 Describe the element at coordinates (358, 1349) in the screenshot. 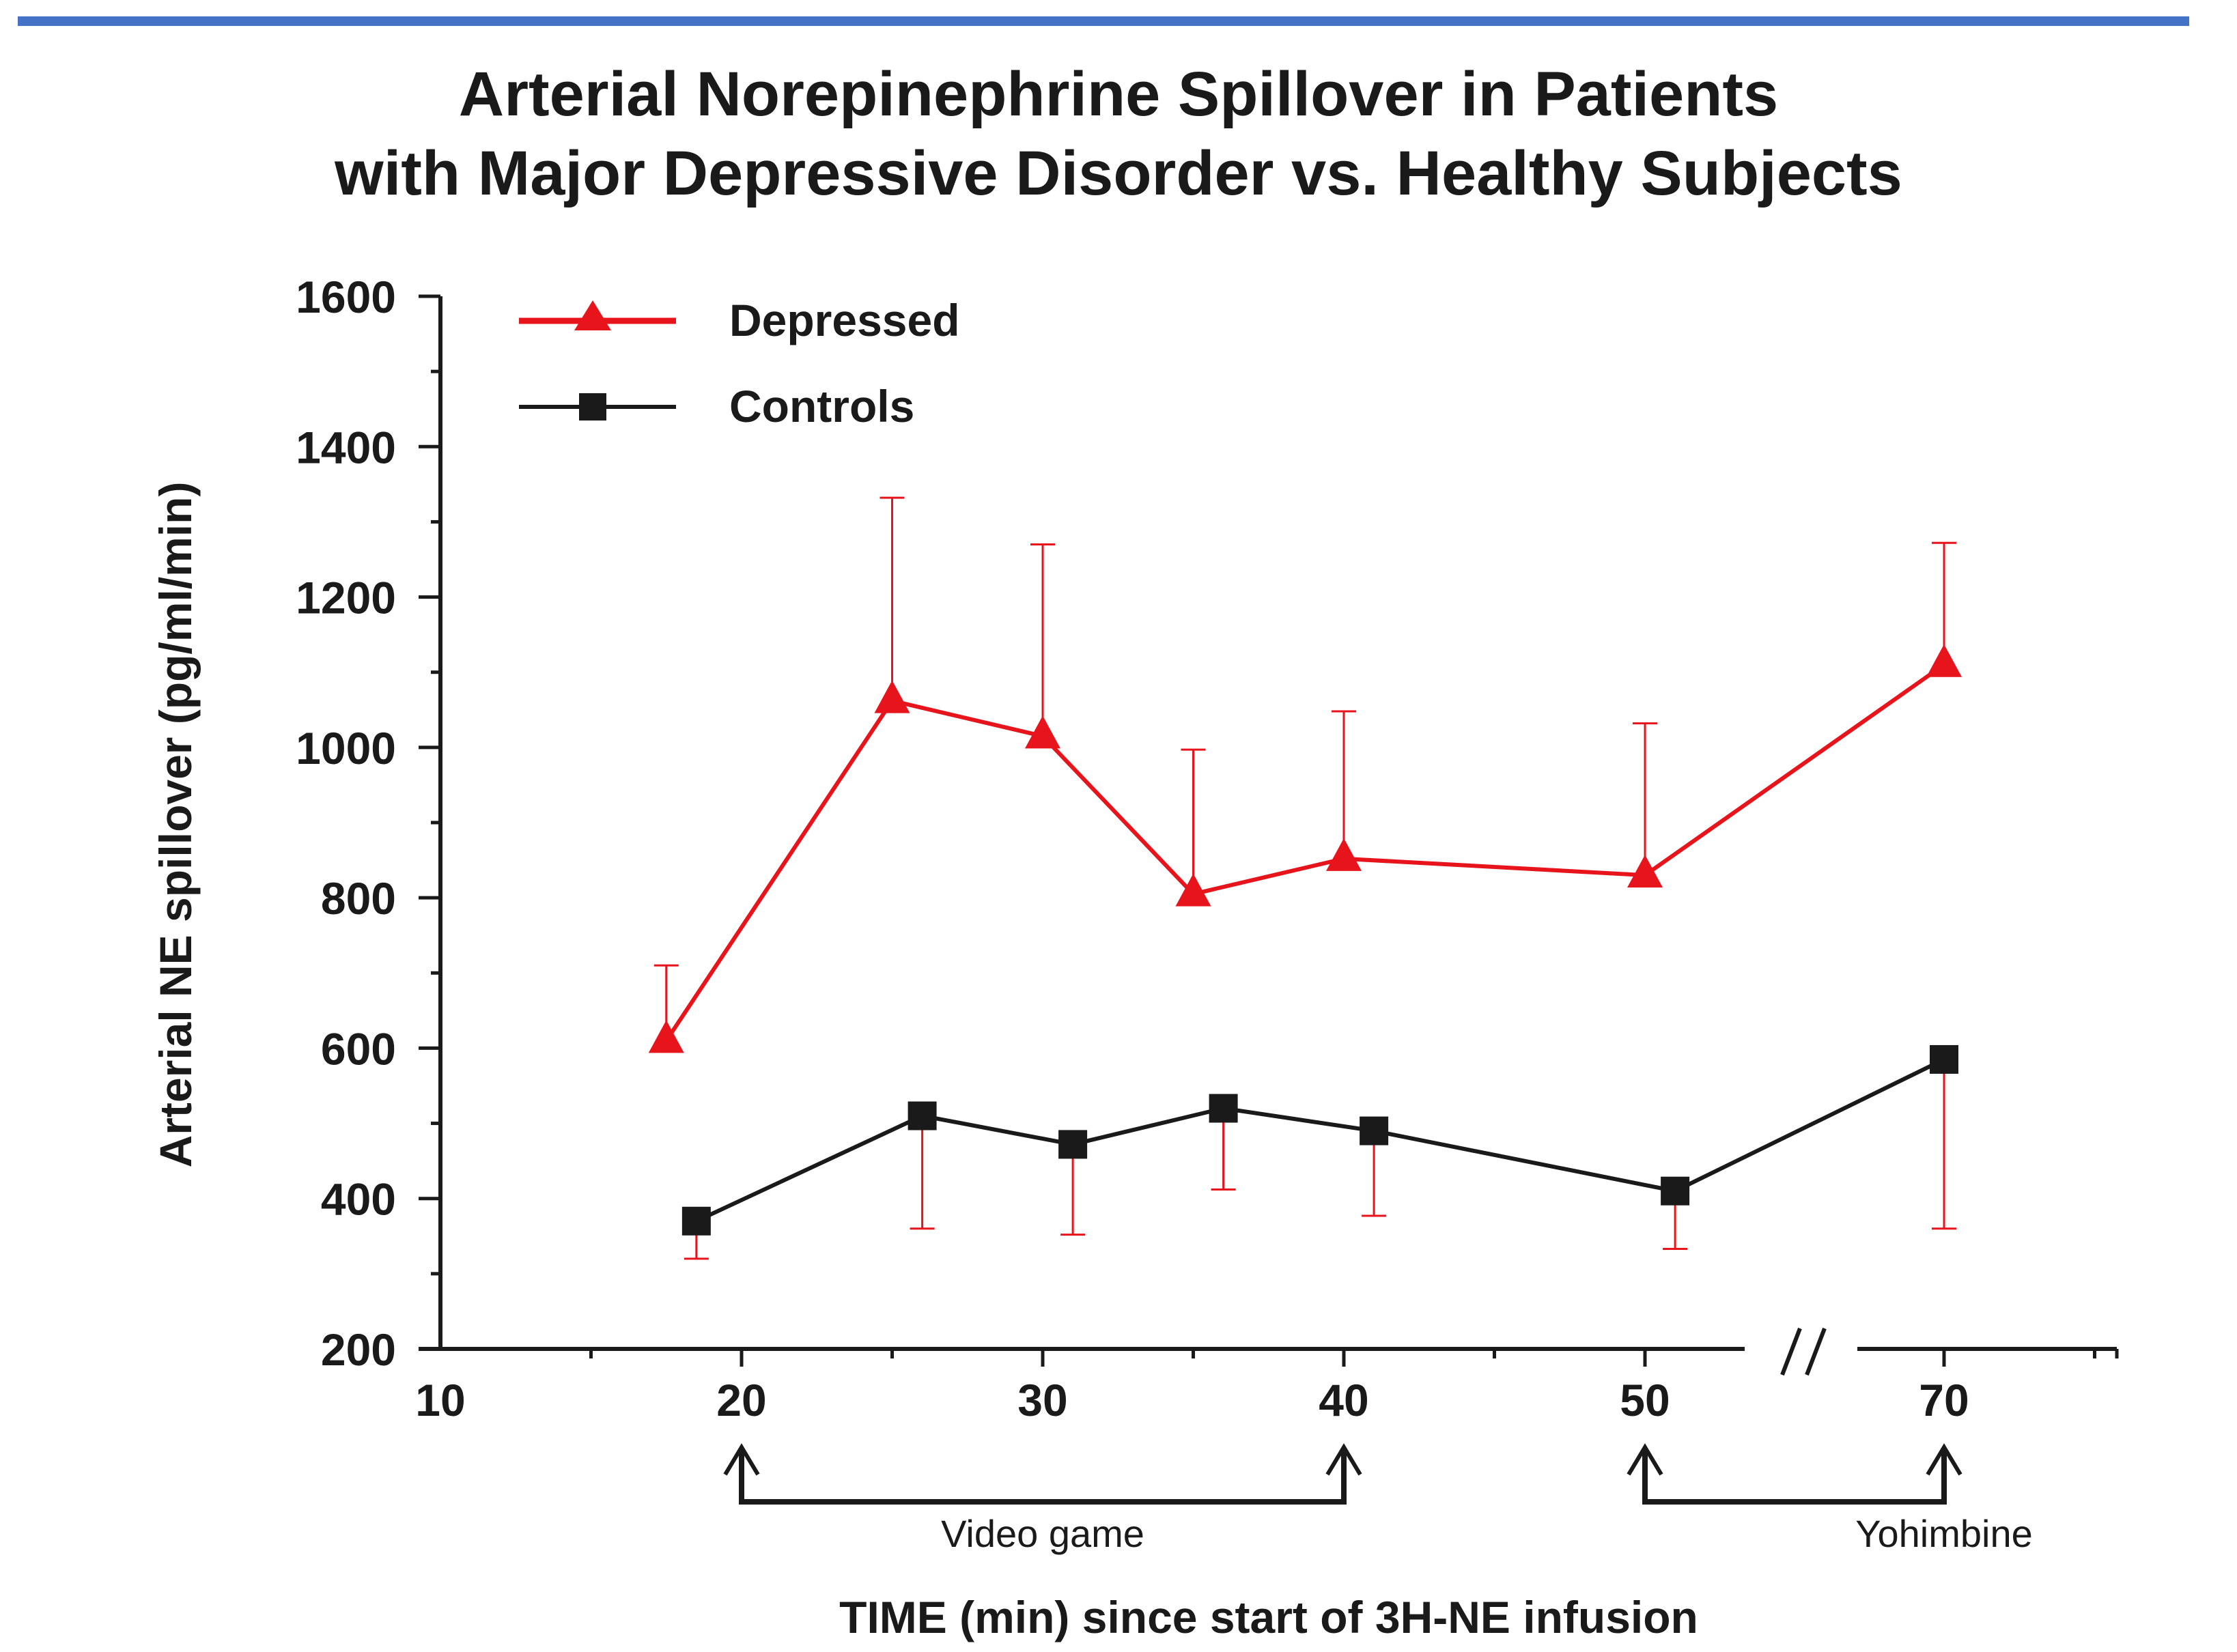

I see `y-tick-label: 200` at that location.